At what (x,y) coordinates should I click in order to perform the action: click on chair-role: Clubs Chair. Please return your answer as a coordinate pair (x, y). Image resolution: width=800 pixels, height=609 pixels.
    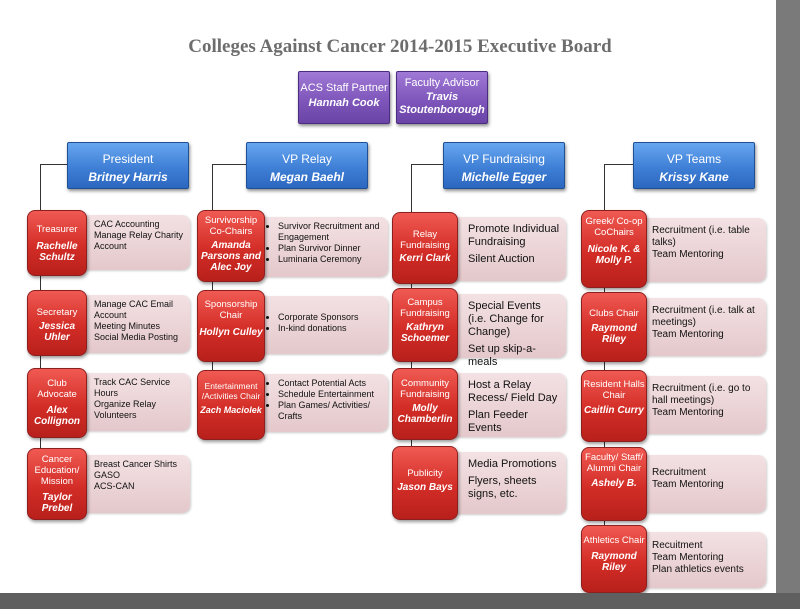
    Looking at the image, I should click on (614, 313).